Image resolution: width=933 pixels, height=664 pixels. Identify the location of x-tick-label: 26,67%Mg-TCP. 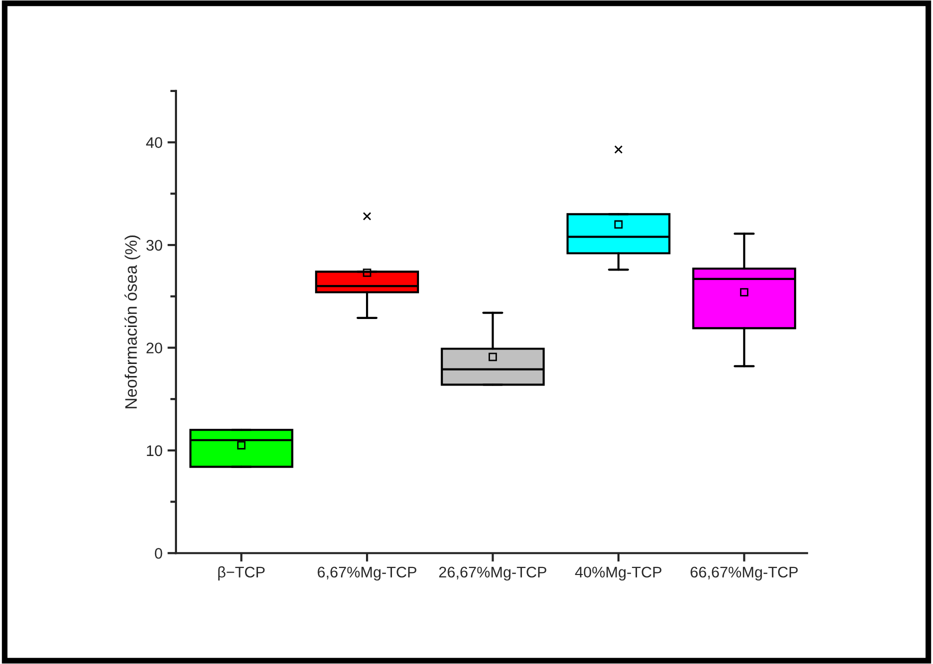
(492, 573).